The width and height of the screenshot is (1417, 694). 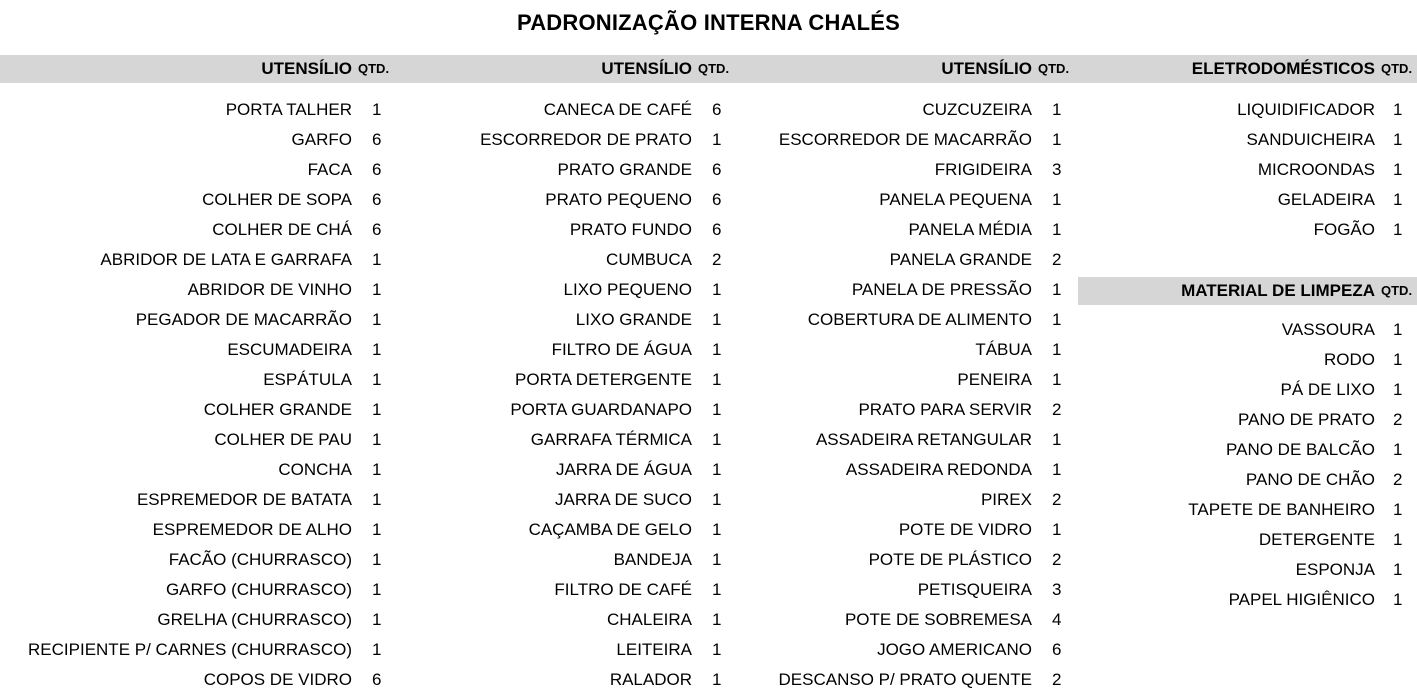 What do you see at coordinates (938, 469) in the screenshot?
I see `item-name: ASSADEIRA REDONDA` at bounding box center [938, 469].